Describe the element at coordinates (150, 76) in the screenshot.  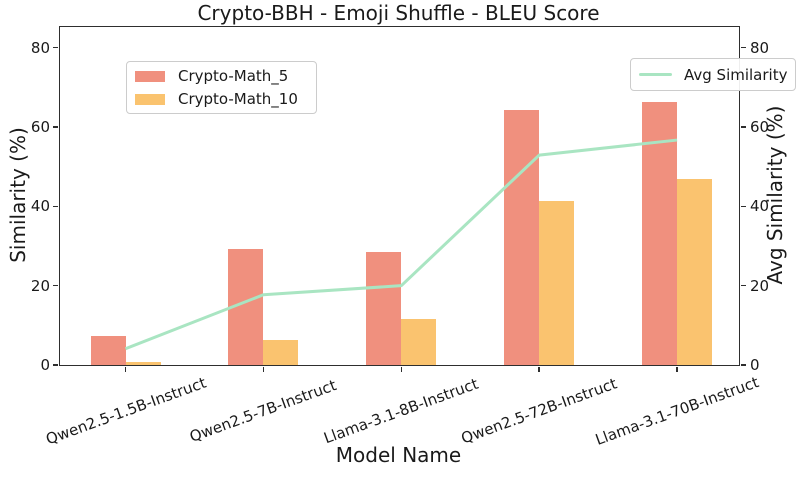
I see `crypto-math-5-swatch` at that location.